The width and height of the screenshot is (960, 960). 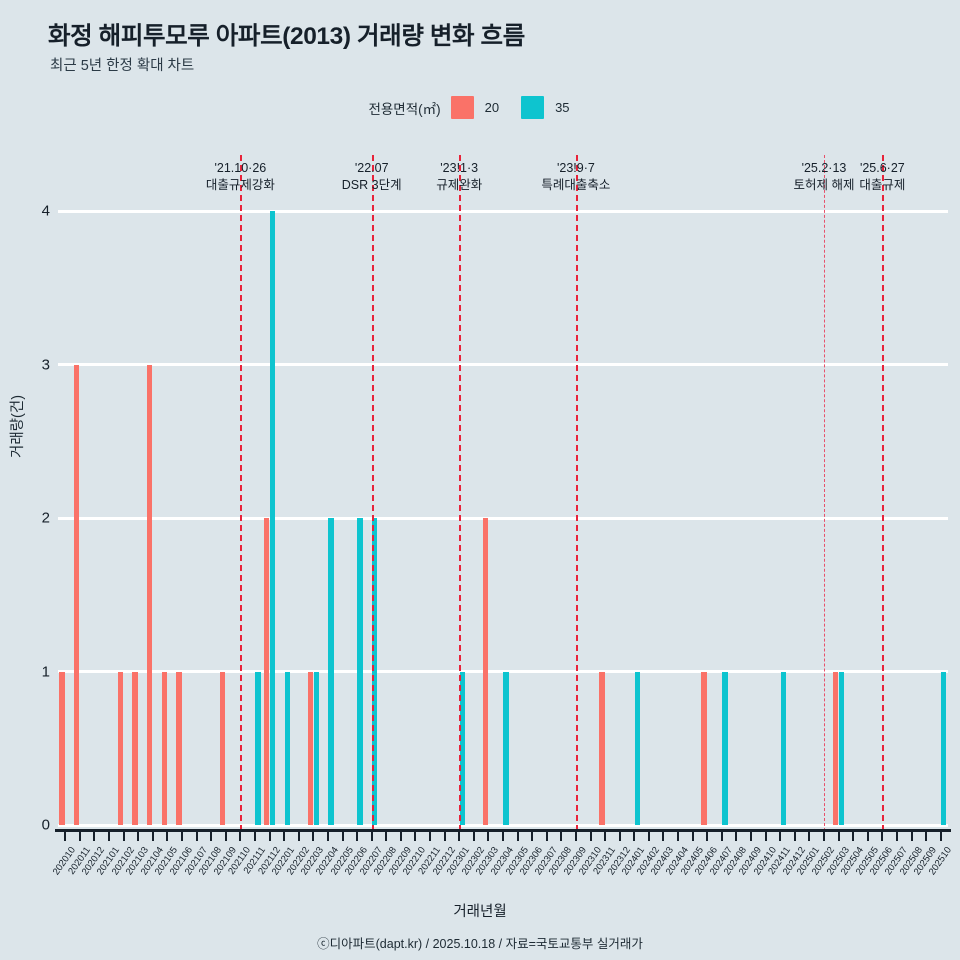 I want to click on y-tick-label: 4, so click(x=45, y=211).